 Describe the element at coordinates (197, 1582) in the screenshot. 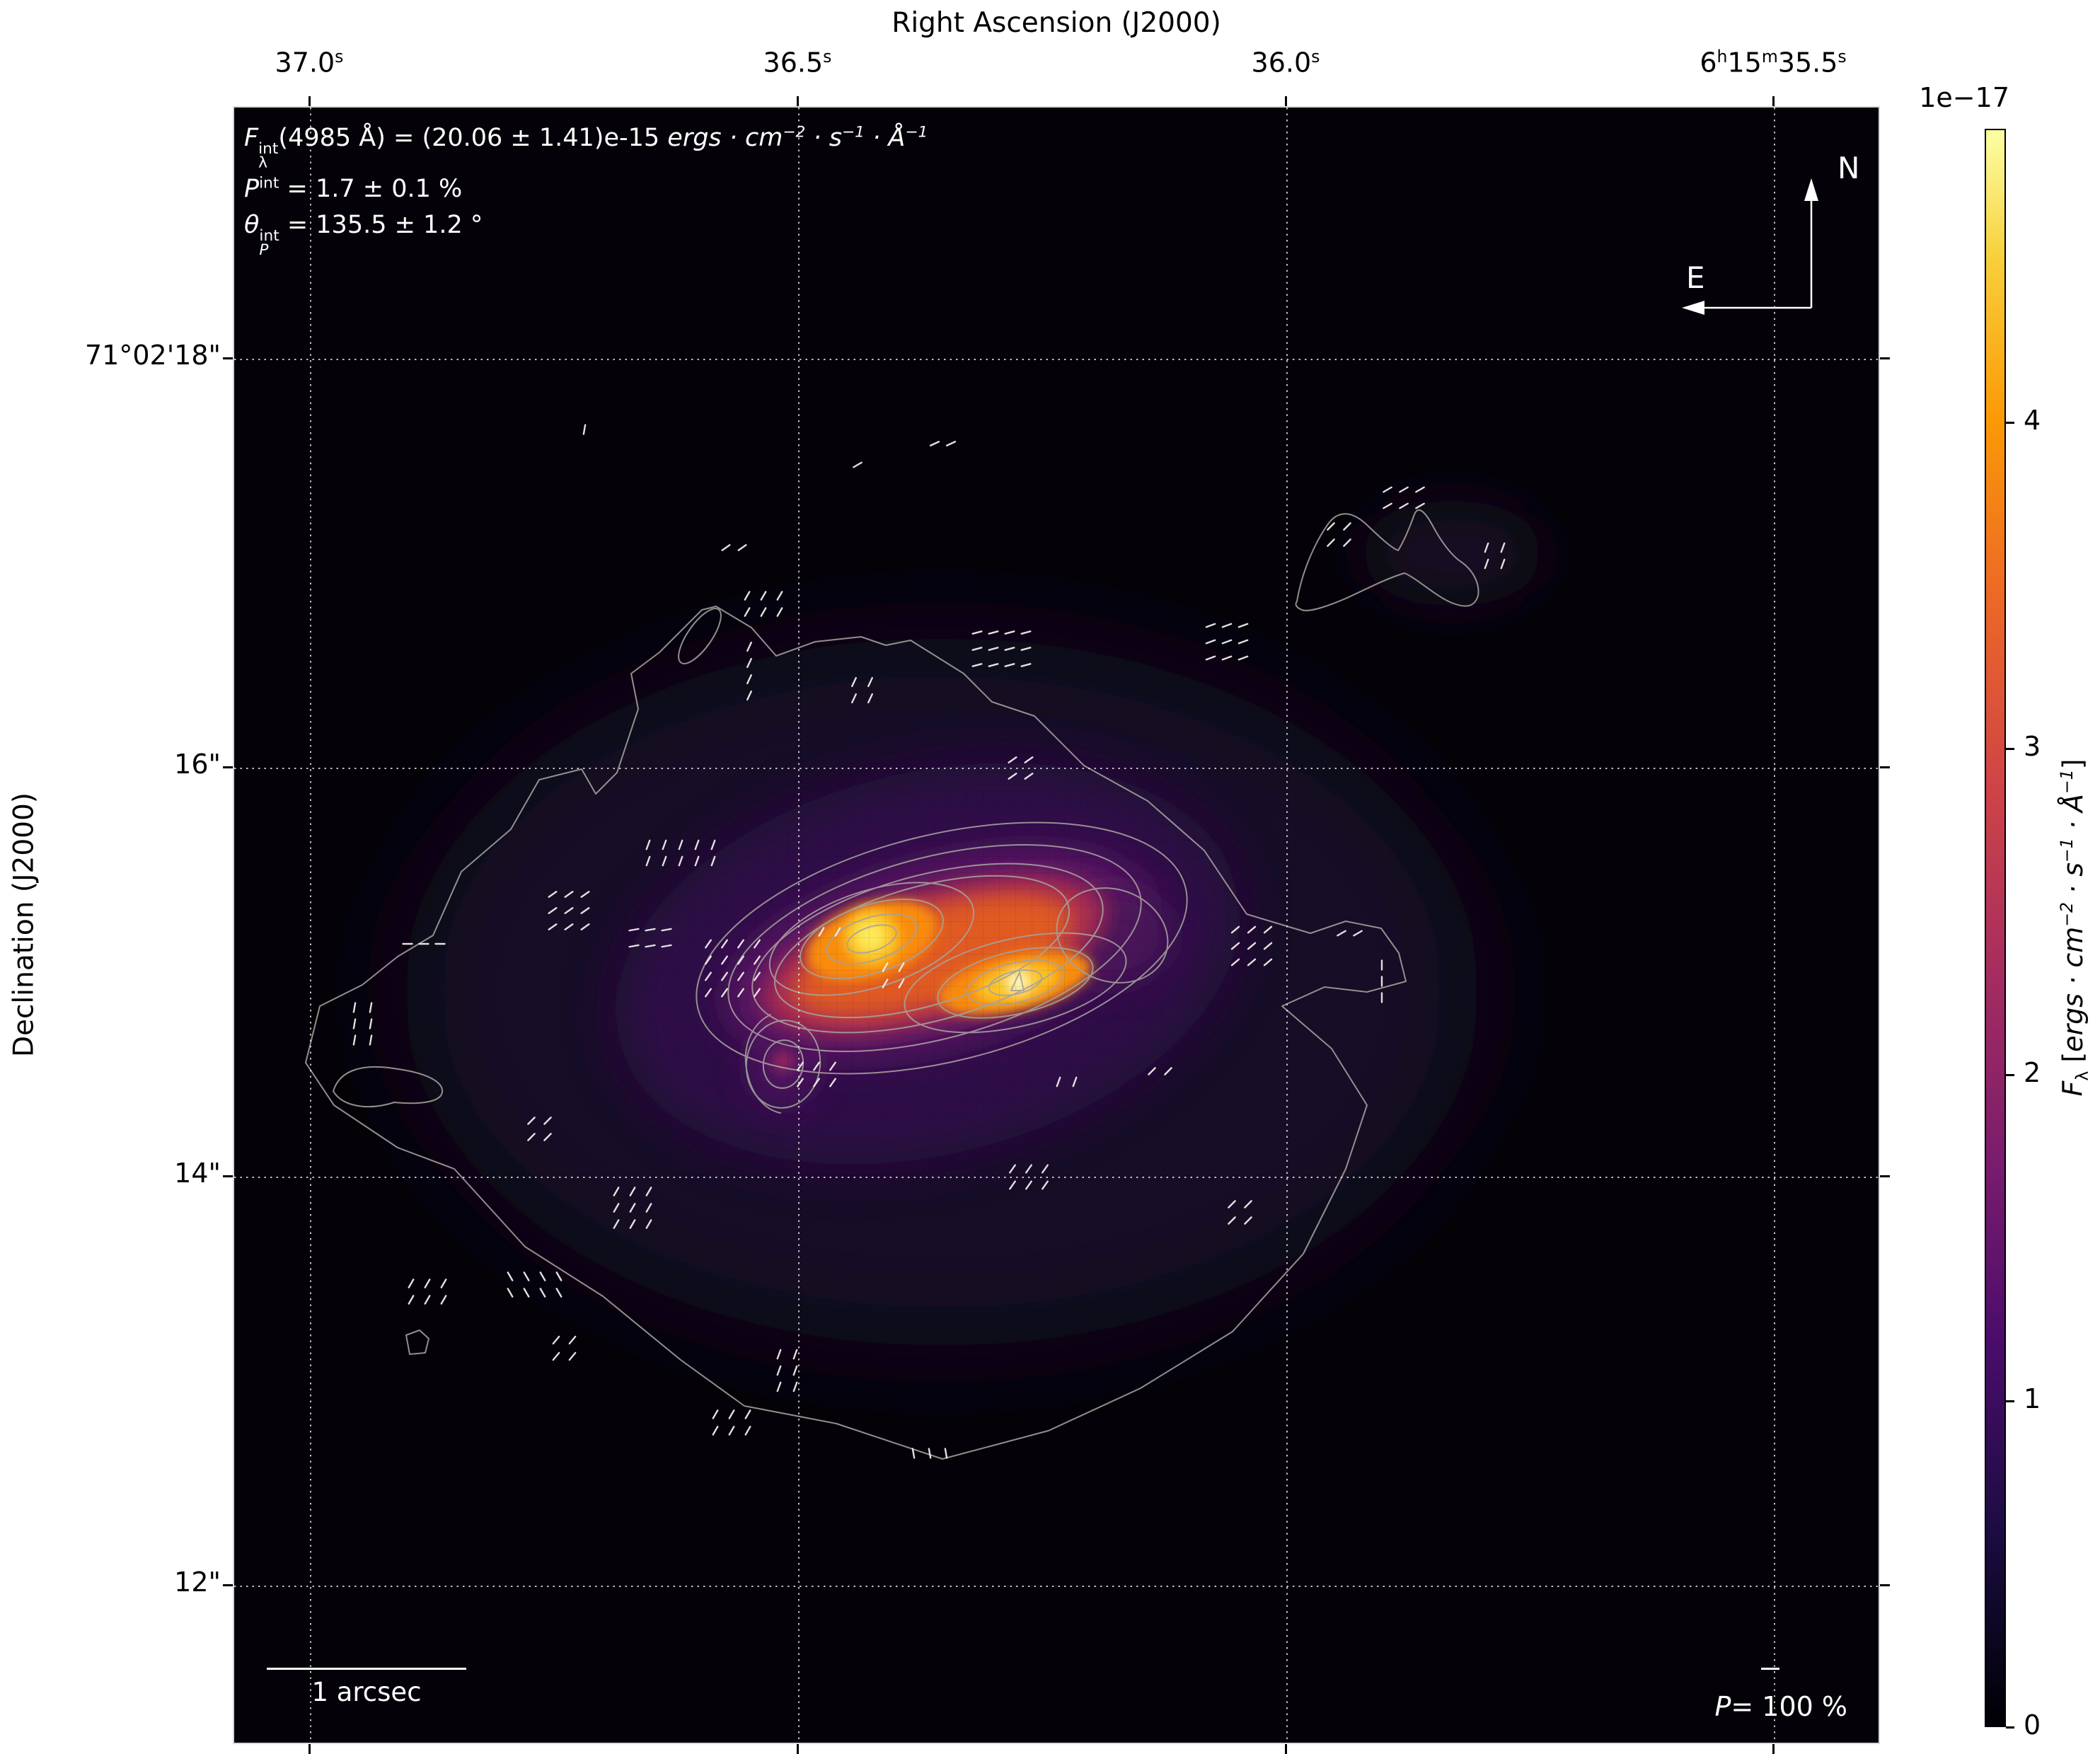

I see `y-tick-label: 12"` at that location.